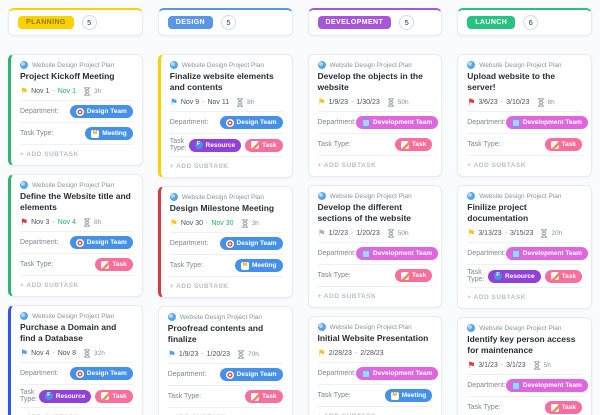 This screenshot has width=600, height=415. What do you see at coordinates (340, 354) in the screenshot?
I see `start-date: 2/28/23` at bounding box center [340, 354].